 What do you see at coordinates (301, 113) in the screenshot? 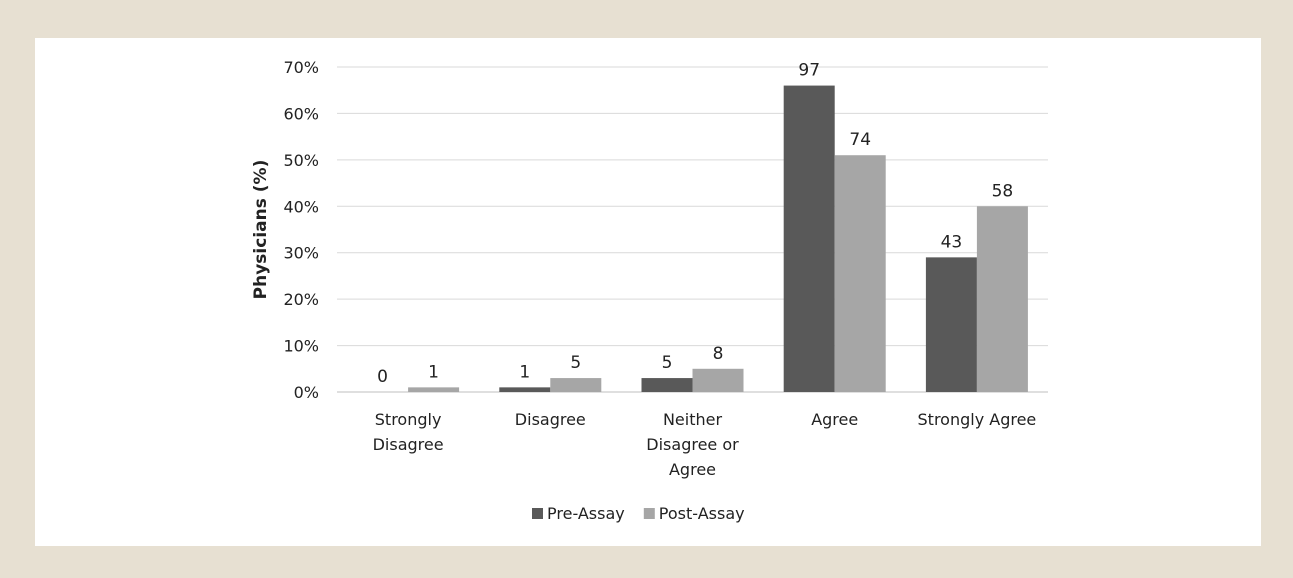
I see `y-tick-label: 60%` at bounding box center [301, 113].